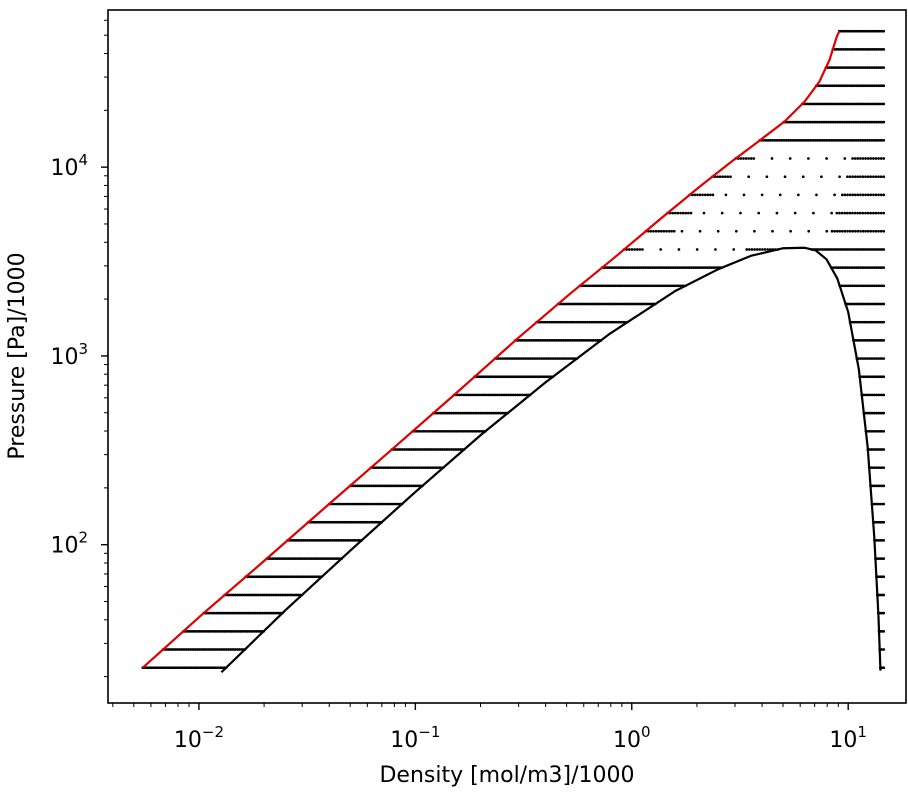 The image size is (908, 797). I want to click on y-tick-label: 10², so click(69, 544).